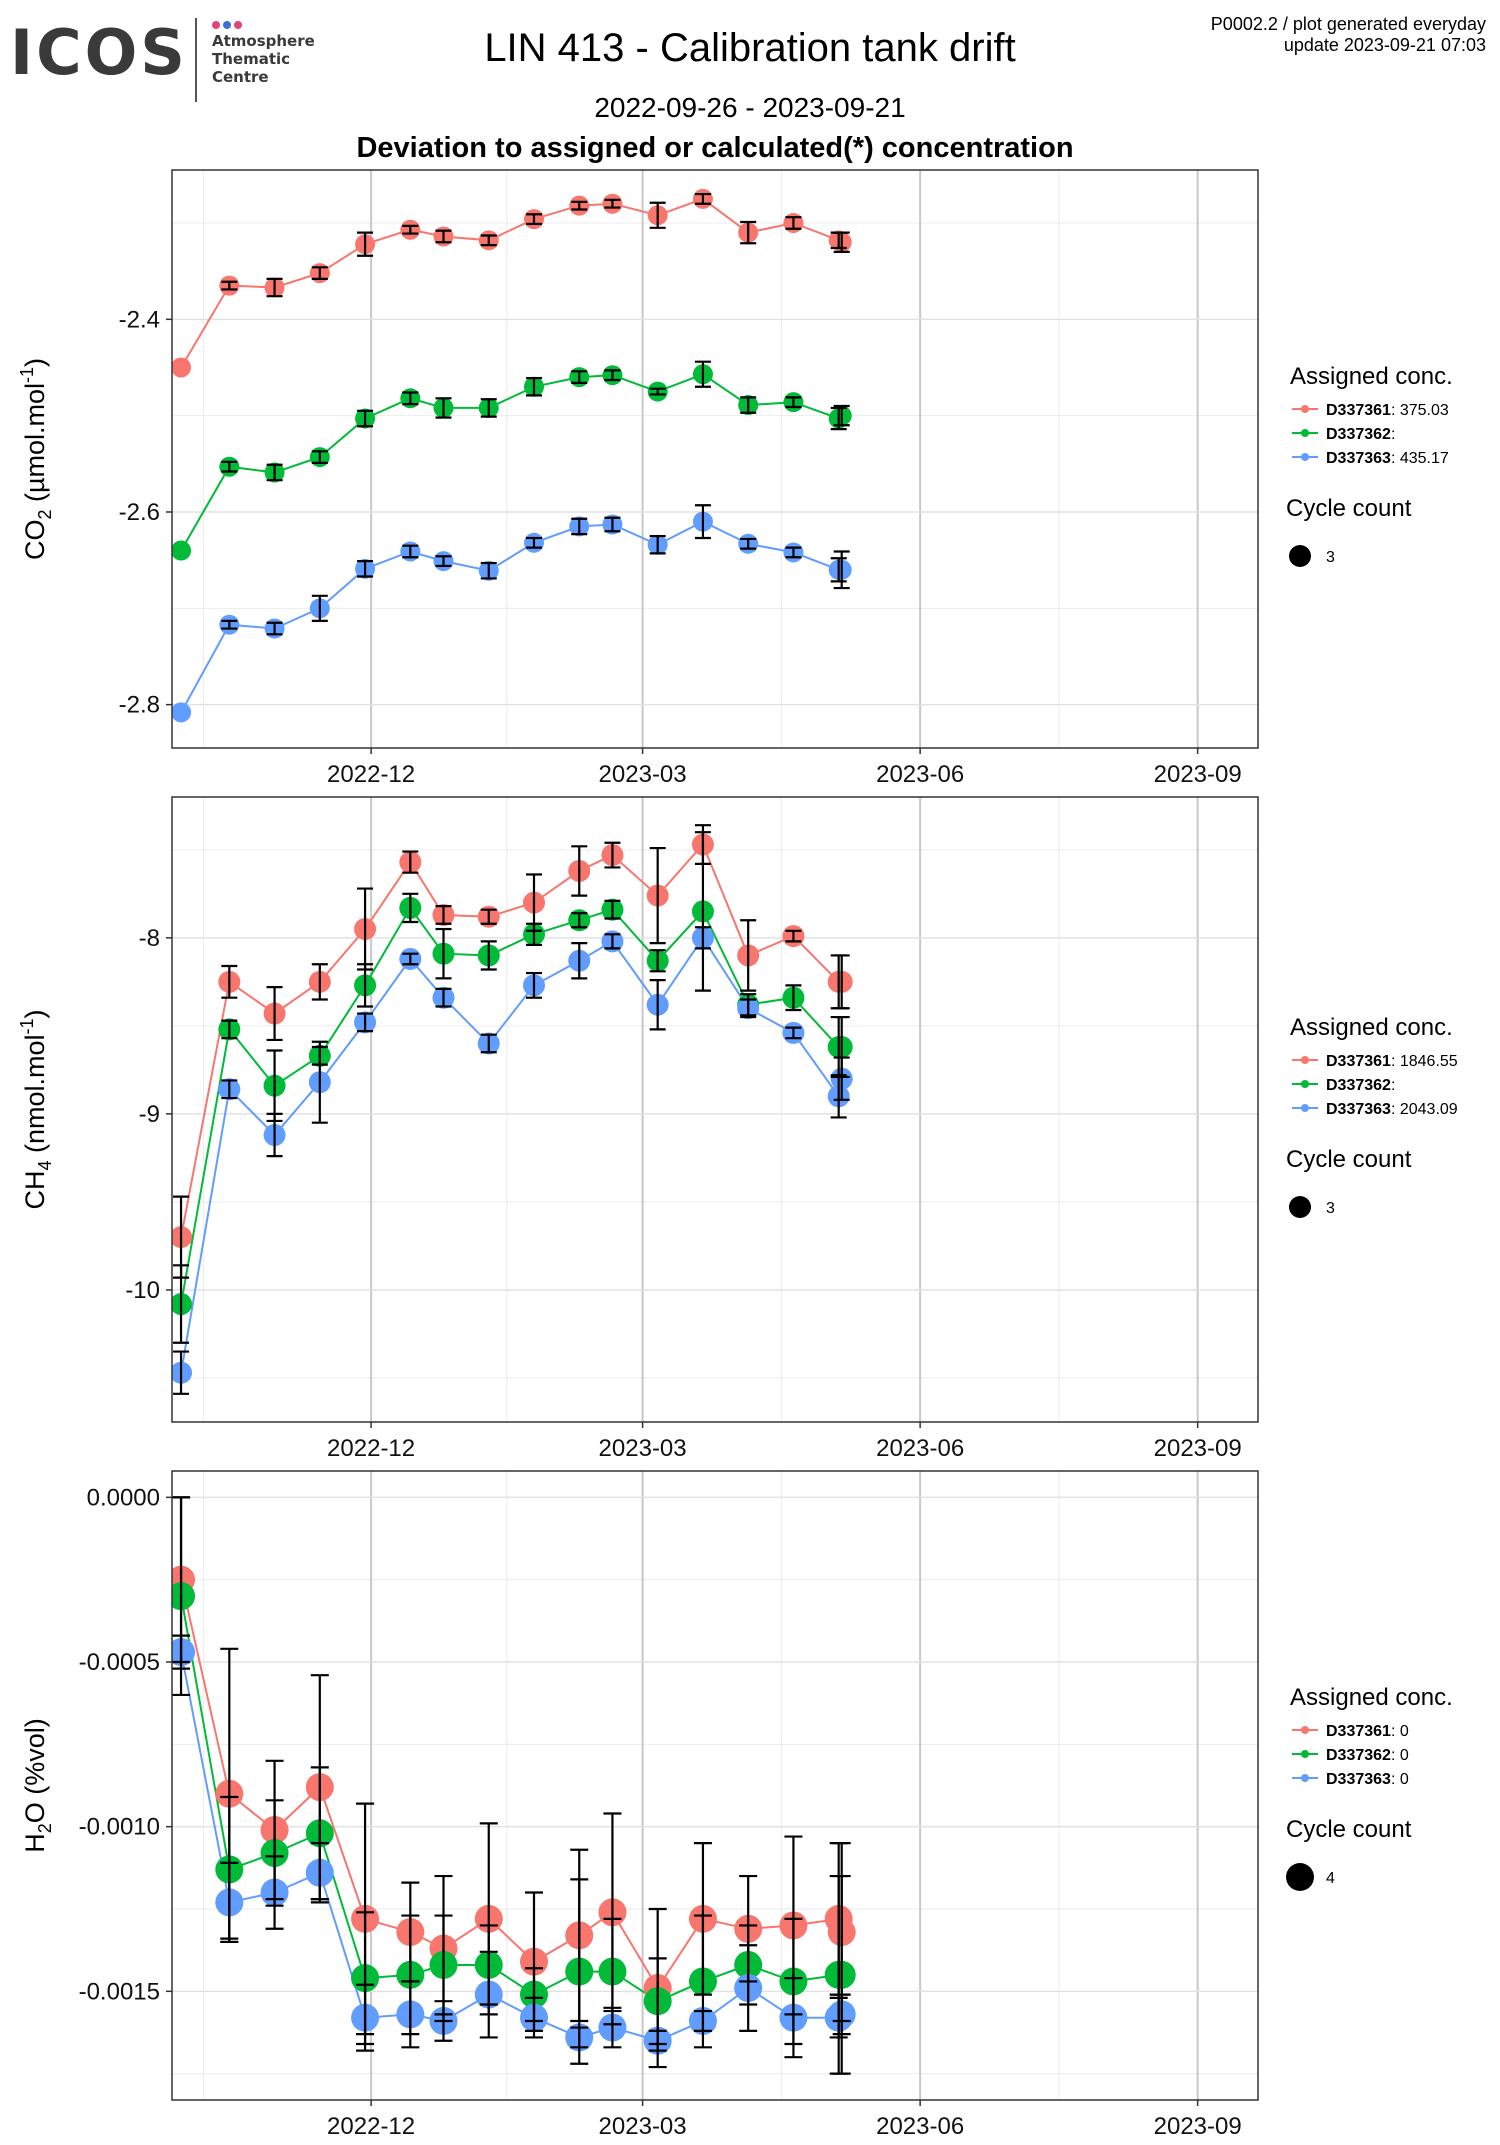 The image size is (1500, 2145). Describe the element at coordinates (1349, 1829) in the screenshot. I see `cycle-count-title: Cycle count` at that location.